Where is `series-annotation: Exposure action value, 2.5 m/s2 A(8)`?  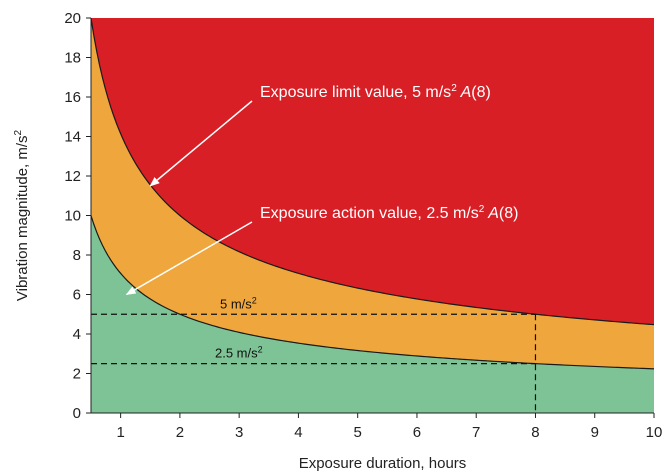
series-annotation: Exposure action value, 2.5 m/s2 A(8) is located at coordinates (389, 213).